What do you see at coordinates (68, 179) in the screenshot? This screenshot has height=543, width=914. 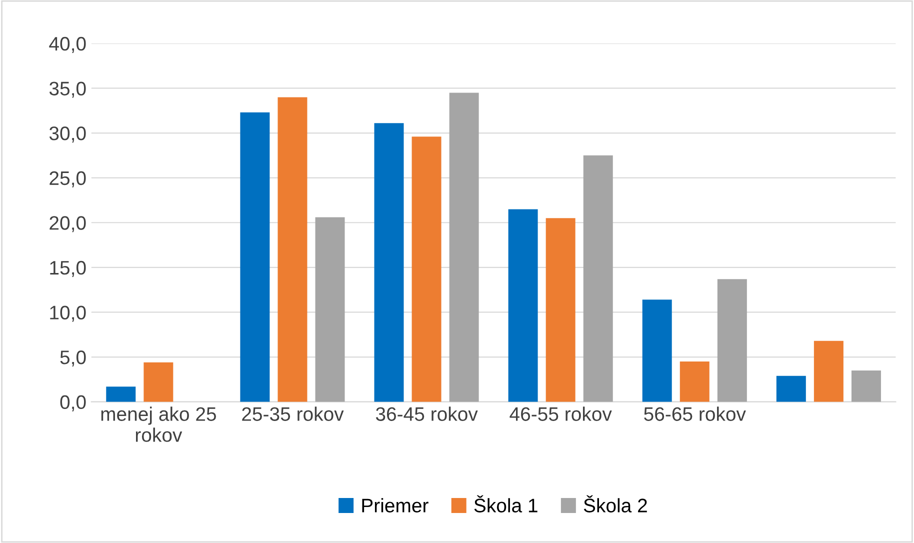 I see `y-tick-label: 25,0` at bounding box center [68, 179].